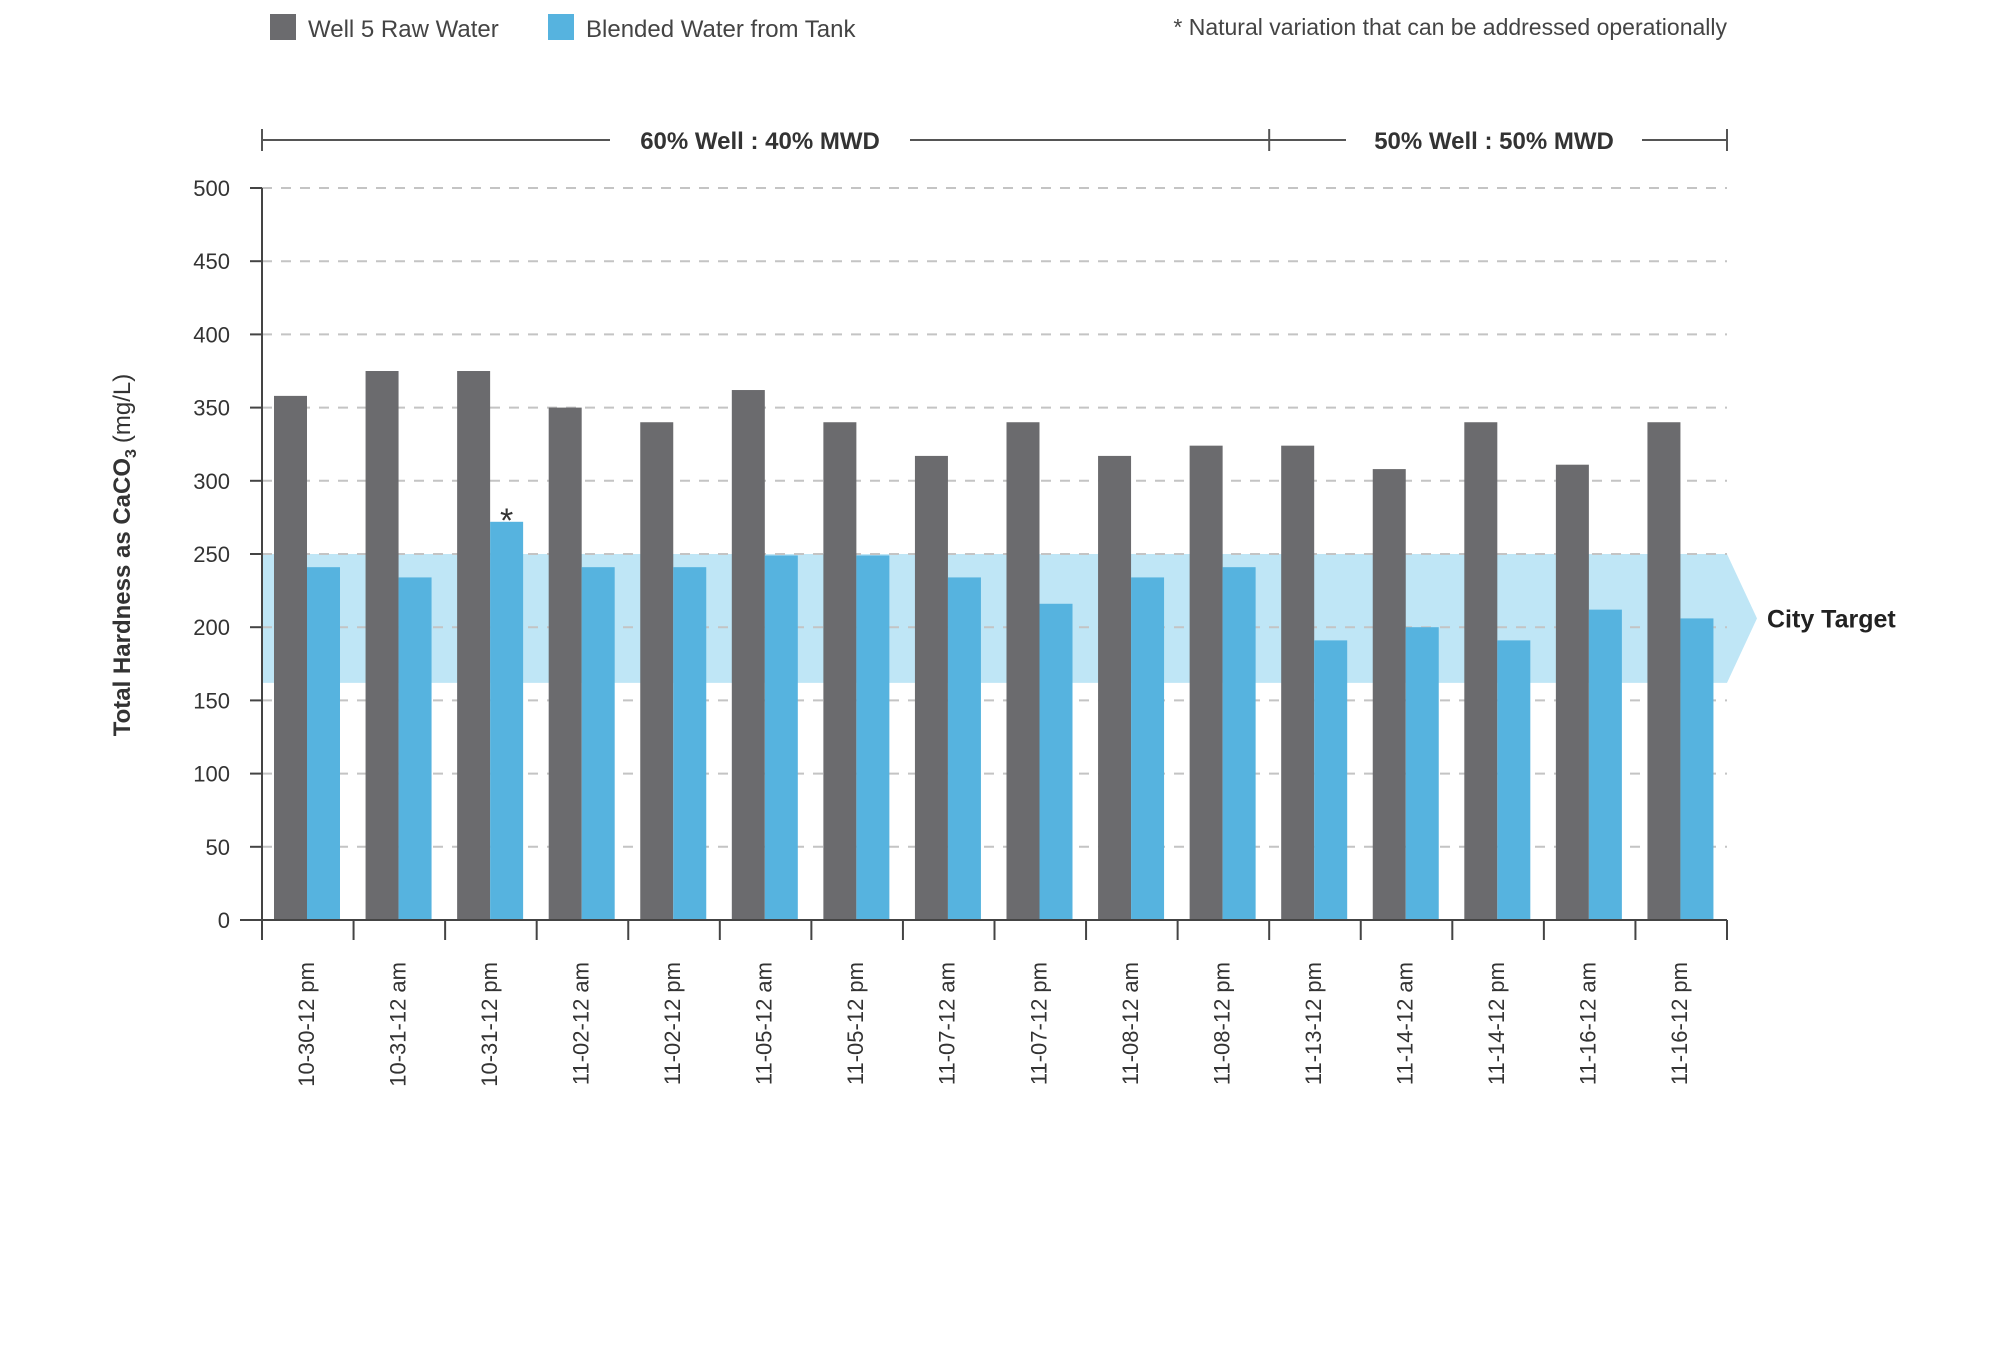 The image size is (2000, 1349). Describe the element at coordinates (994, 930) in the screenshot. I see `x-axis-ticks` at that location.